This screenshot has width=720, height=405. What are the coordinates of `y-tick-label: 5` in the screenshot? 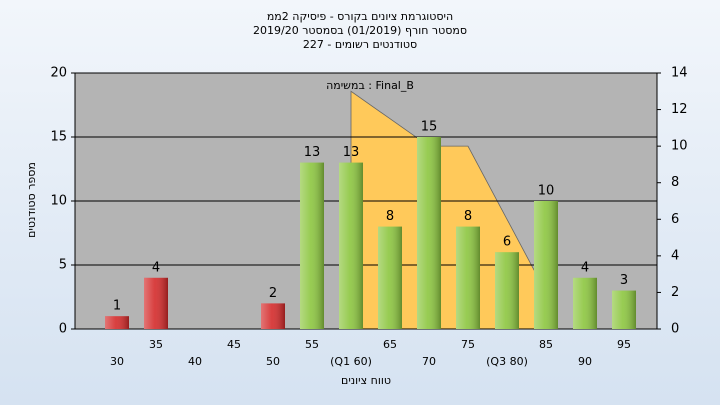 It's located at (63, 265).